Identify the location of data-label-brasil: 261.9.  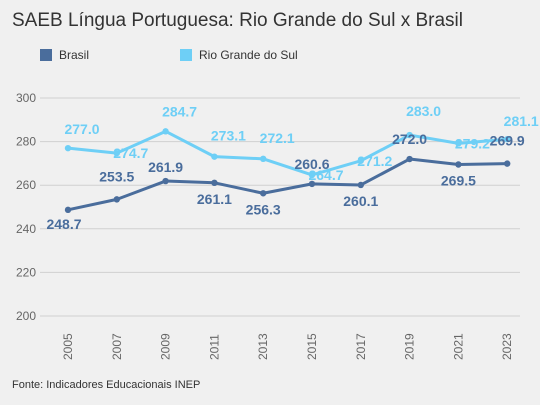
(165, 167).